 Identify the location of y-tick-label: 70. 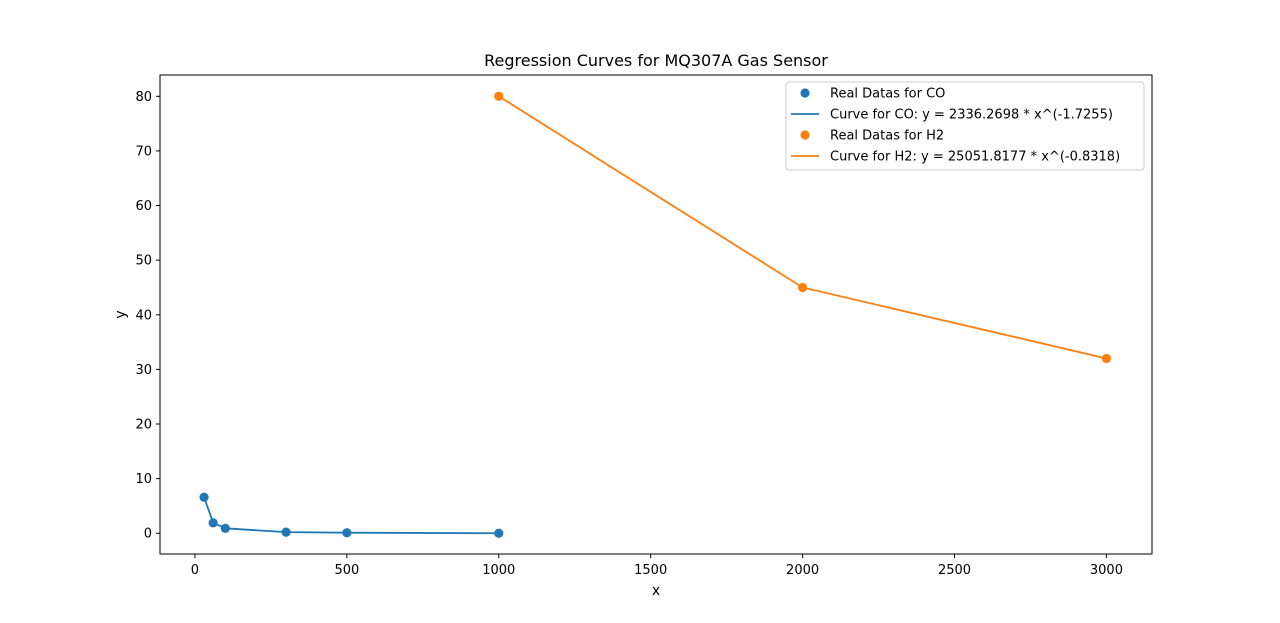
(143, 151).